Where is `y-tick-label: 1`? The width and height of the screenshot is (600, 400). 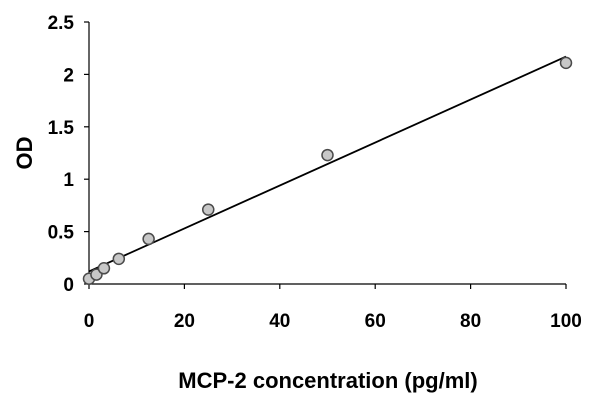 y-tick-label: 1 is located at coordinates (68, 180).